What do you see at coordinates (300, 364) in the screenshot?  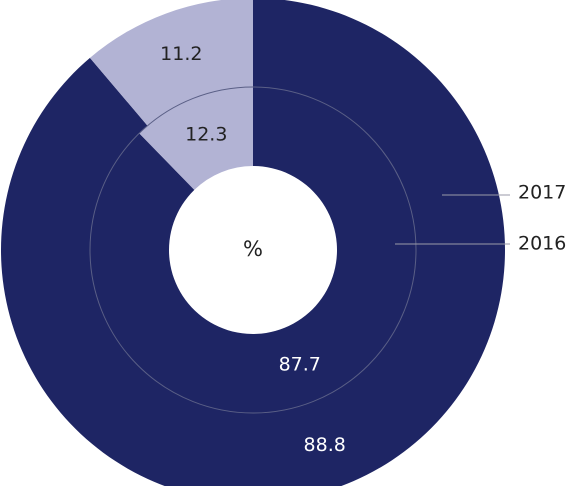 I see `data-label-2016-0: 87.7` at bounding box center [300, 364].